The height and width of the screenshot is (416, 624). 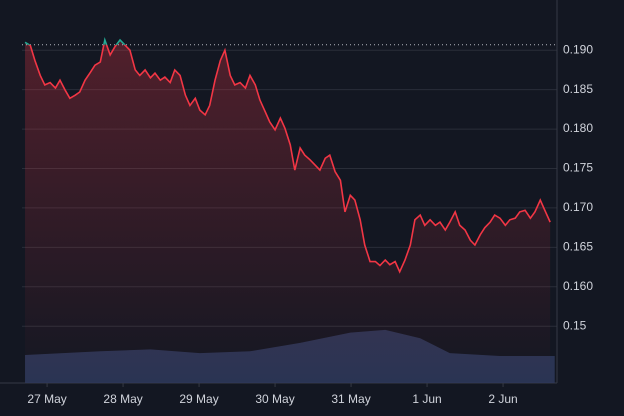 What do you see at coordinates (350, 399) in the screenshot?
I see `x-tick-label: 31 May` at bounding box center [350, 399].